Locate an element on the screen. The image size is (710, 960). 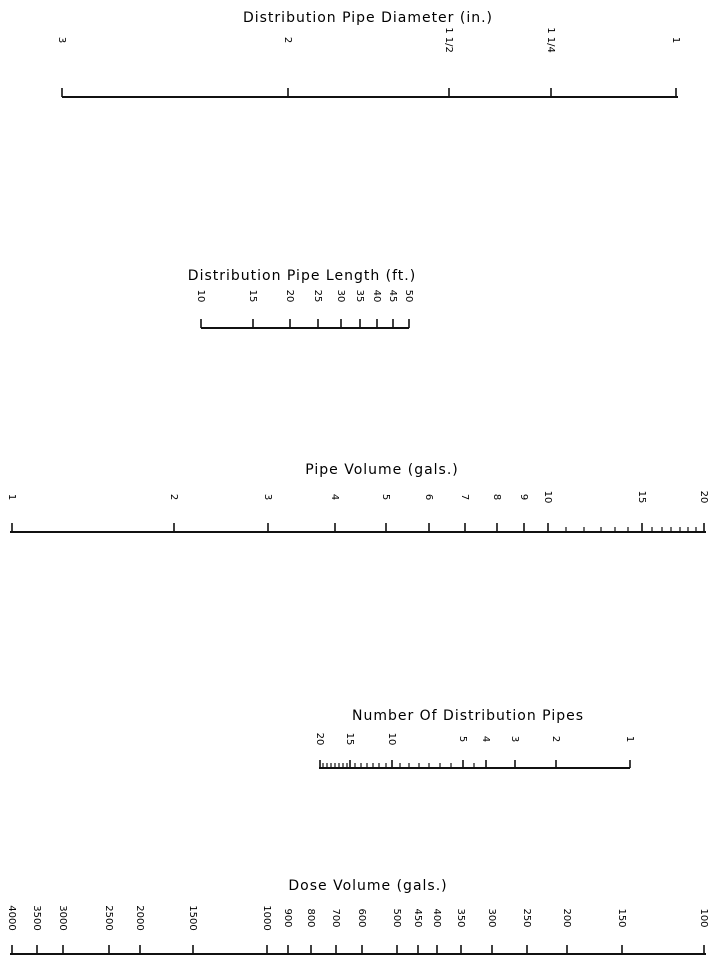
dose-volume-tick-label: 2000 is located at coordinates (139, 917).